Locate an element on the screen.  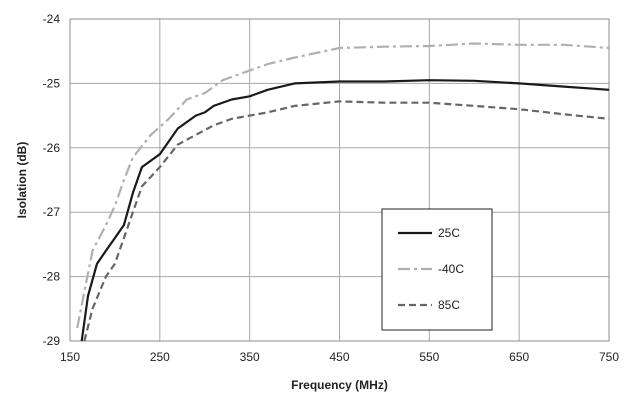
y-tick-label: -29 is located at coordinates (52, 341).